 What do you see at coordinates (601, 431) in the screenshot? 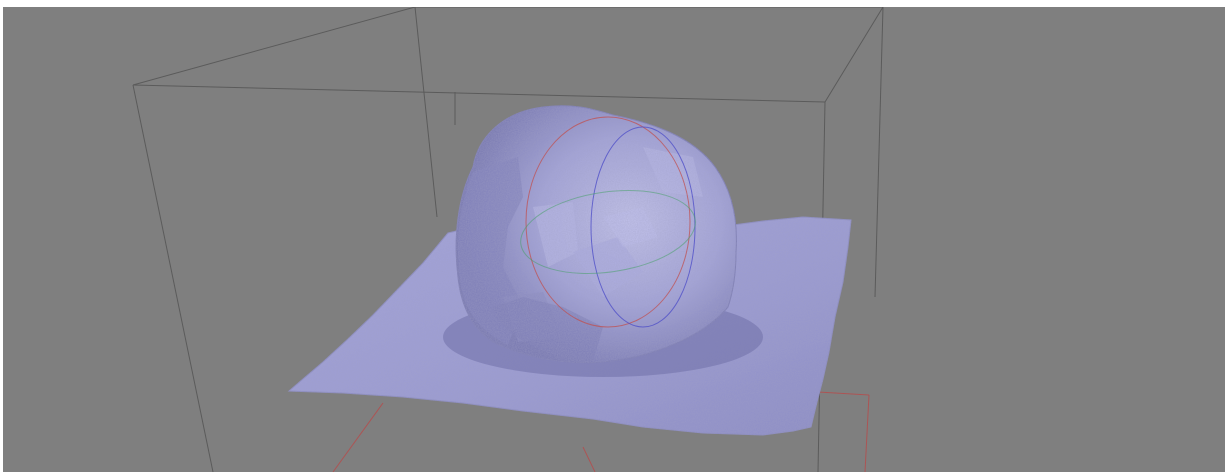
I see `ground-axis-lines` at bounding box center [601, 431].